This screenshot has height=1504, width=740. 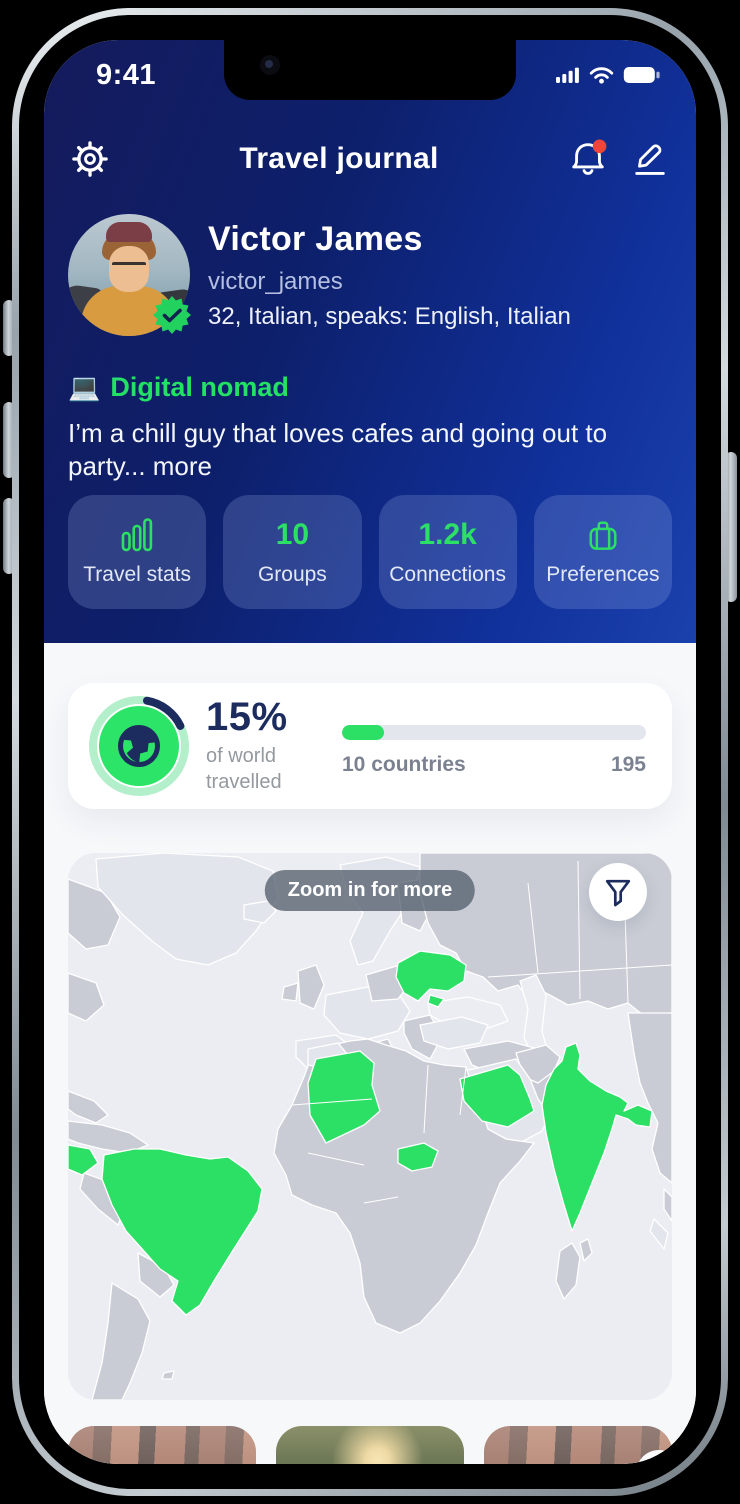 What do you see at coordinates (447, 551) in the screenshot?
I see `connections-tile: 1.2k Connections` at bounding box center [447, 551].